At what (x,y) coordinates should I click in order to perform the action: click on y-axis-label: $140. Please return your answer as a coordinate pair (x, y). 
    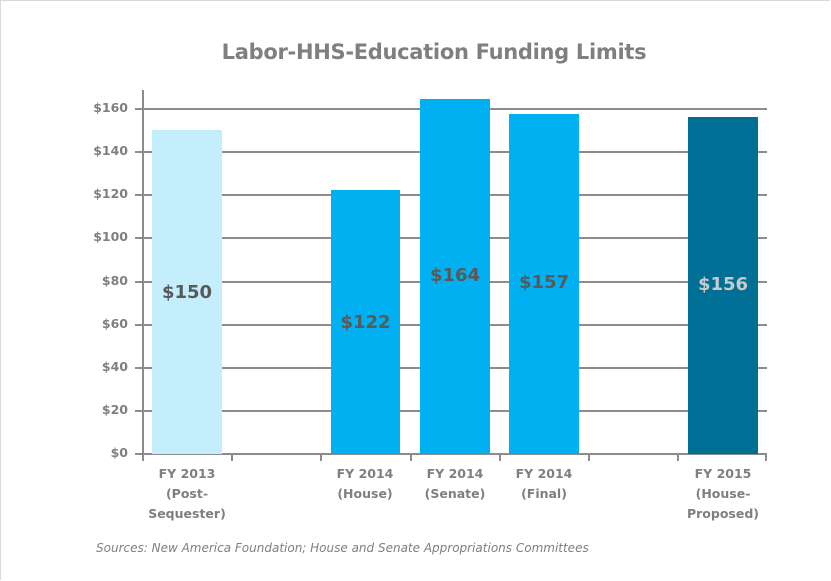
    Looking at the image, I should click on (110, 150).